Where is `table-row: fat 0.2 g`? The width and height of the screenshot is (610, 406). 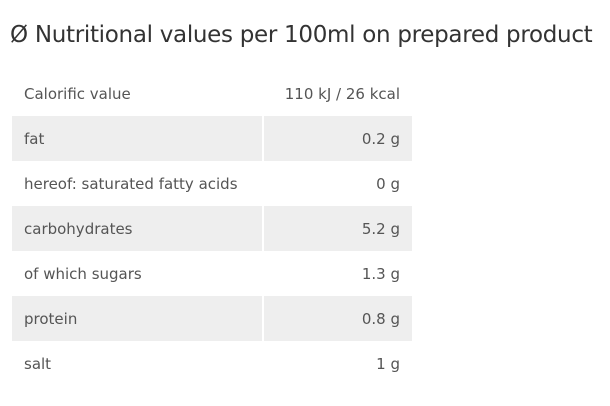 table-row: fat 0.2 g is located at coordinates (212, 138).